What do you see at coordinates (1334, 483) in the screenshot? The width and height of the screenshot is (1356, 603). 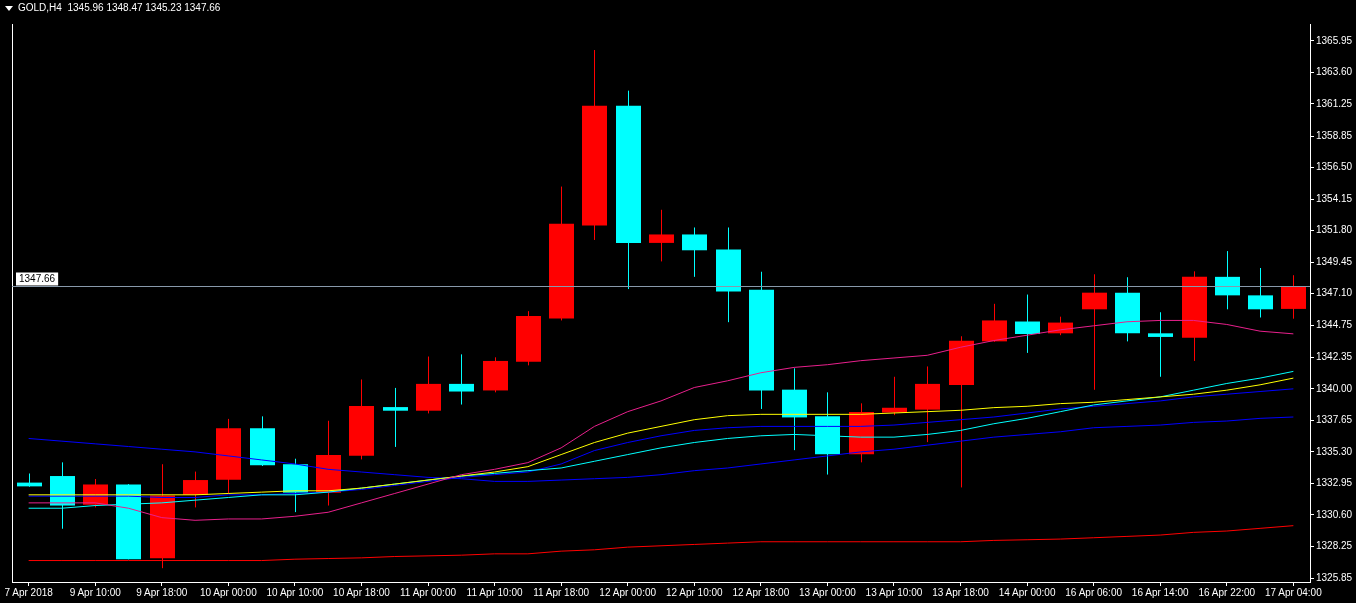 I see `y-tick-label: 1332.95` at bounding box center [1334, 483].